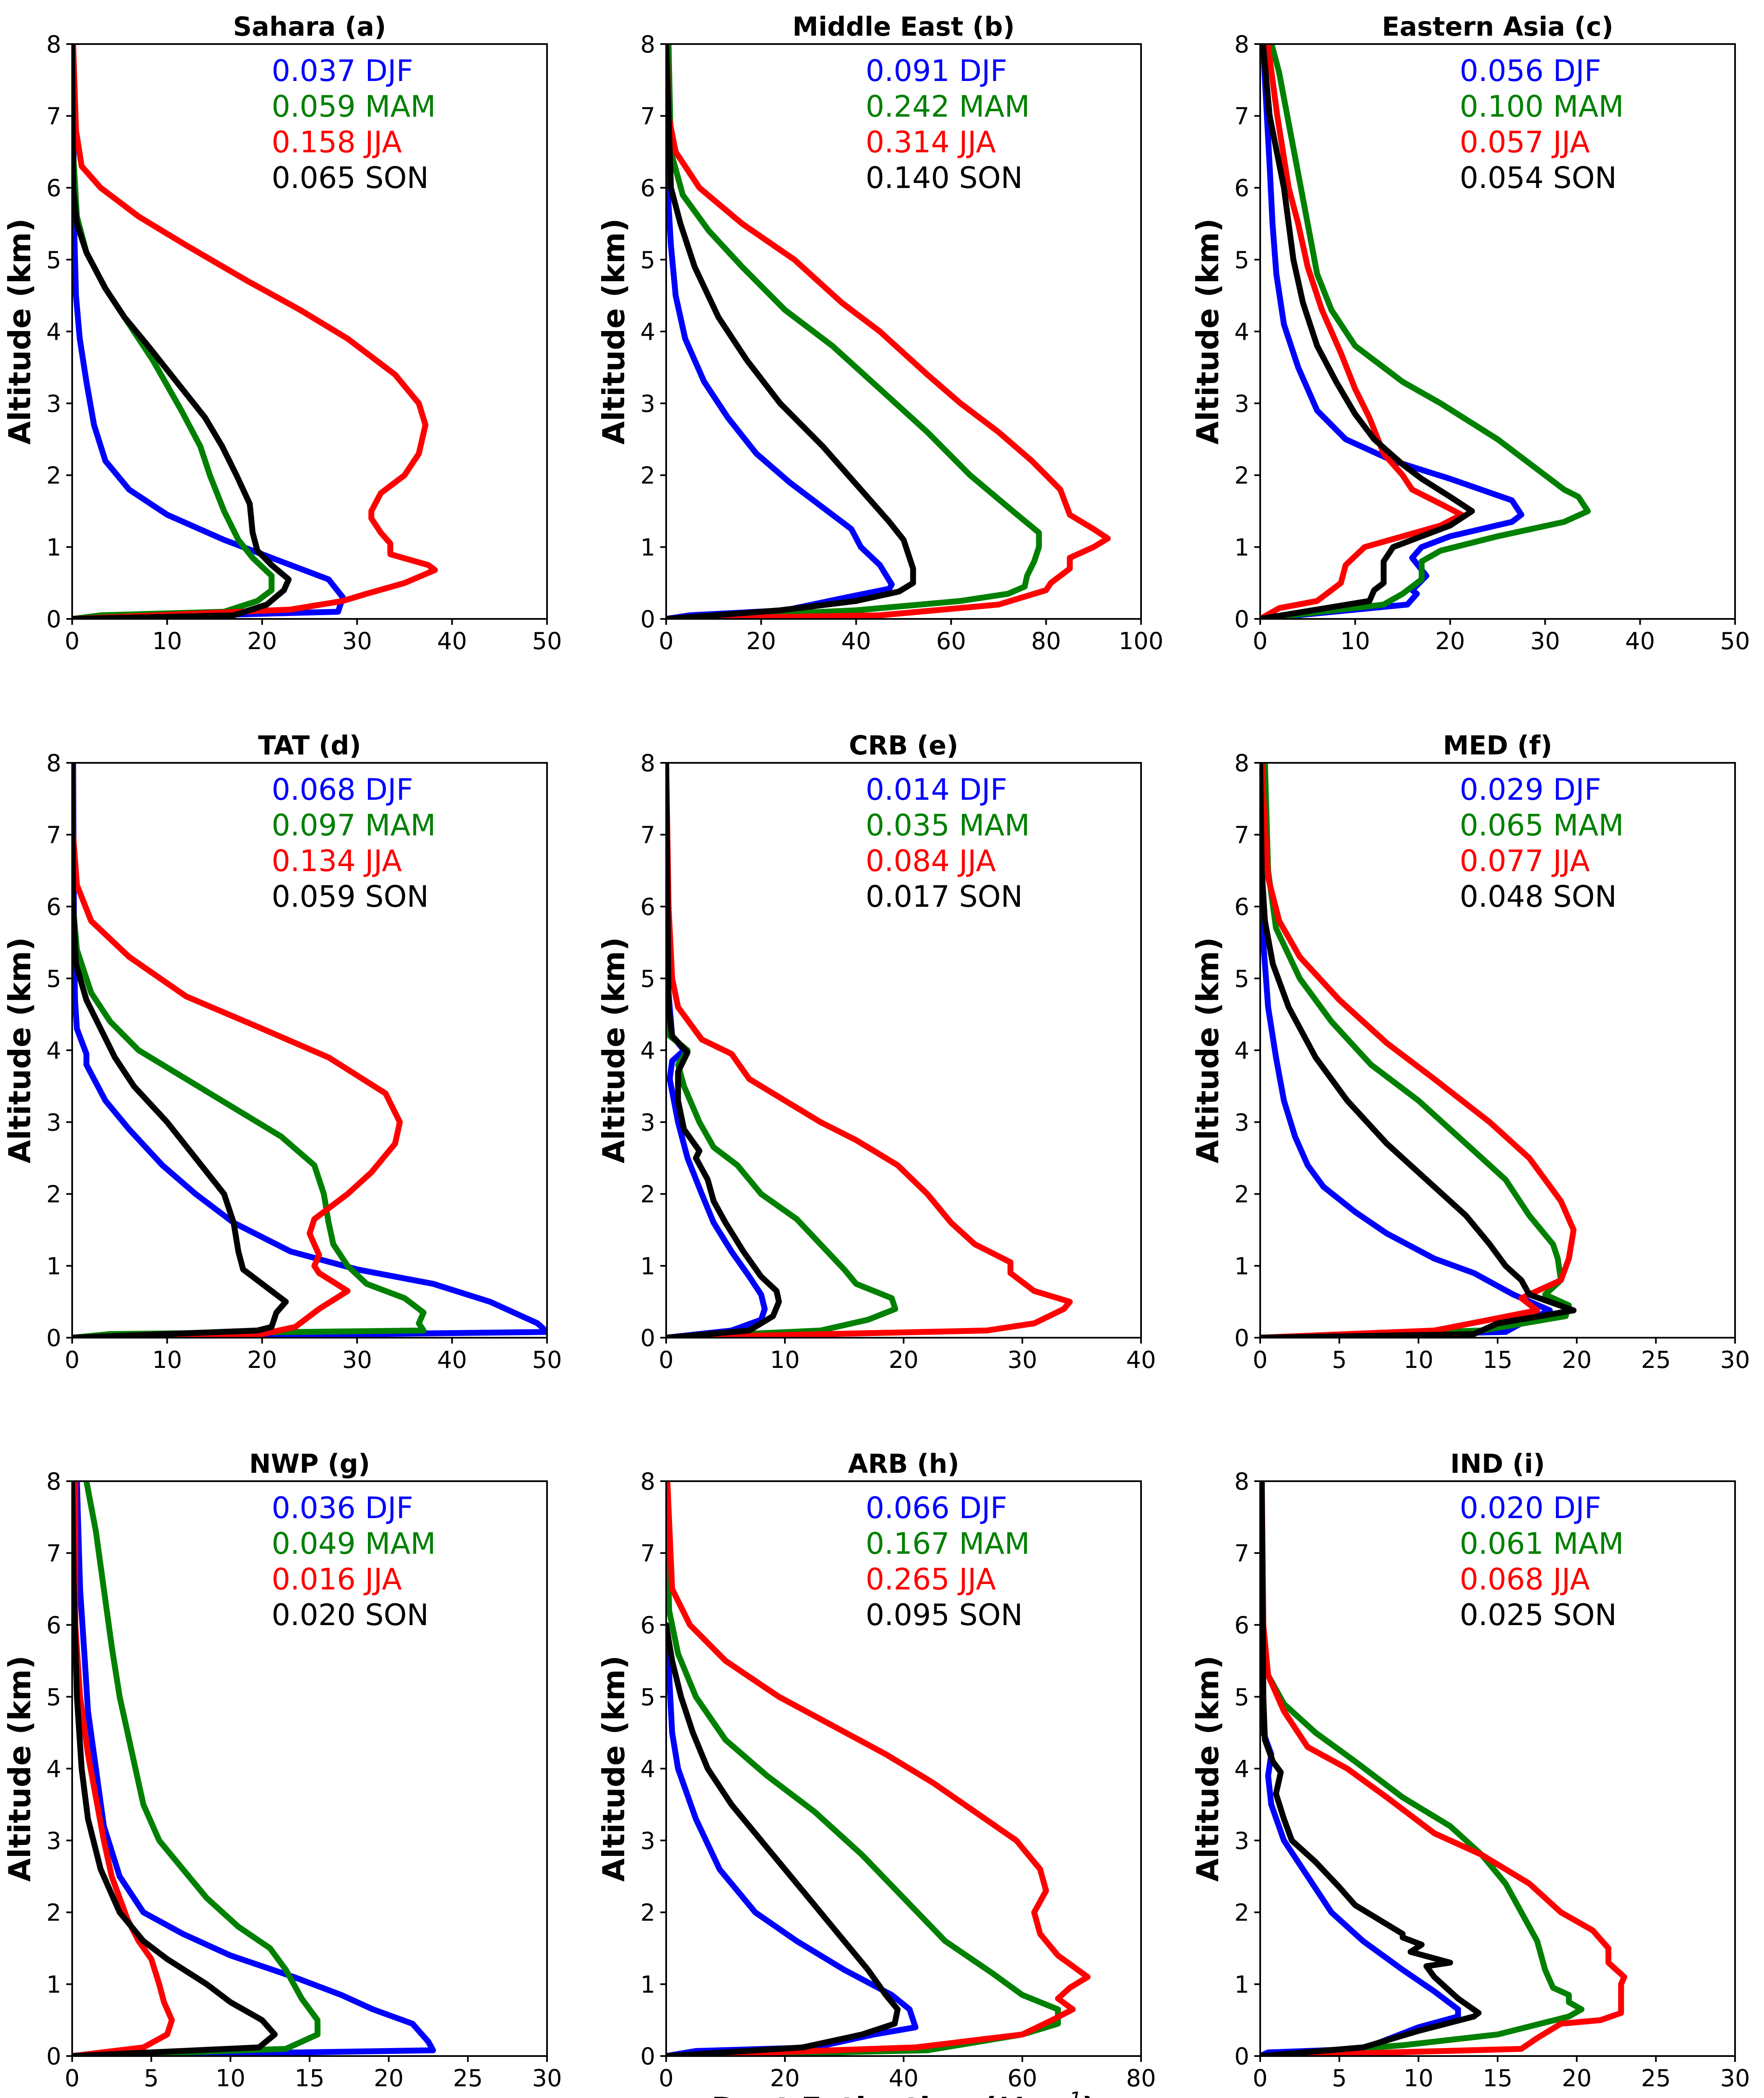 The image size is (1764, 2098). What do you see at coordinates (944, 896) in the screenshot?
I see `legend-entry-son: 0.017 SON` at bounding box center [944, 896].